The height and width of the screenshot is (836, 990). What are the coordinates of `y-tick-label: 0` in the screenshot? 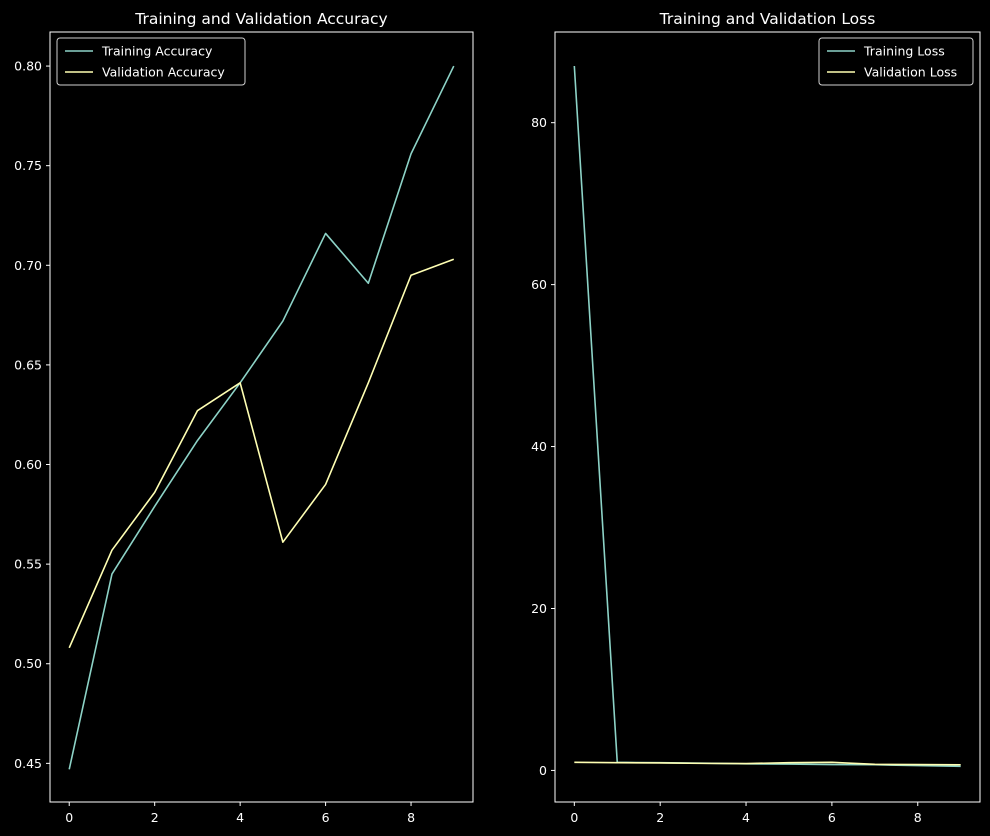 It's located at (543, 770).